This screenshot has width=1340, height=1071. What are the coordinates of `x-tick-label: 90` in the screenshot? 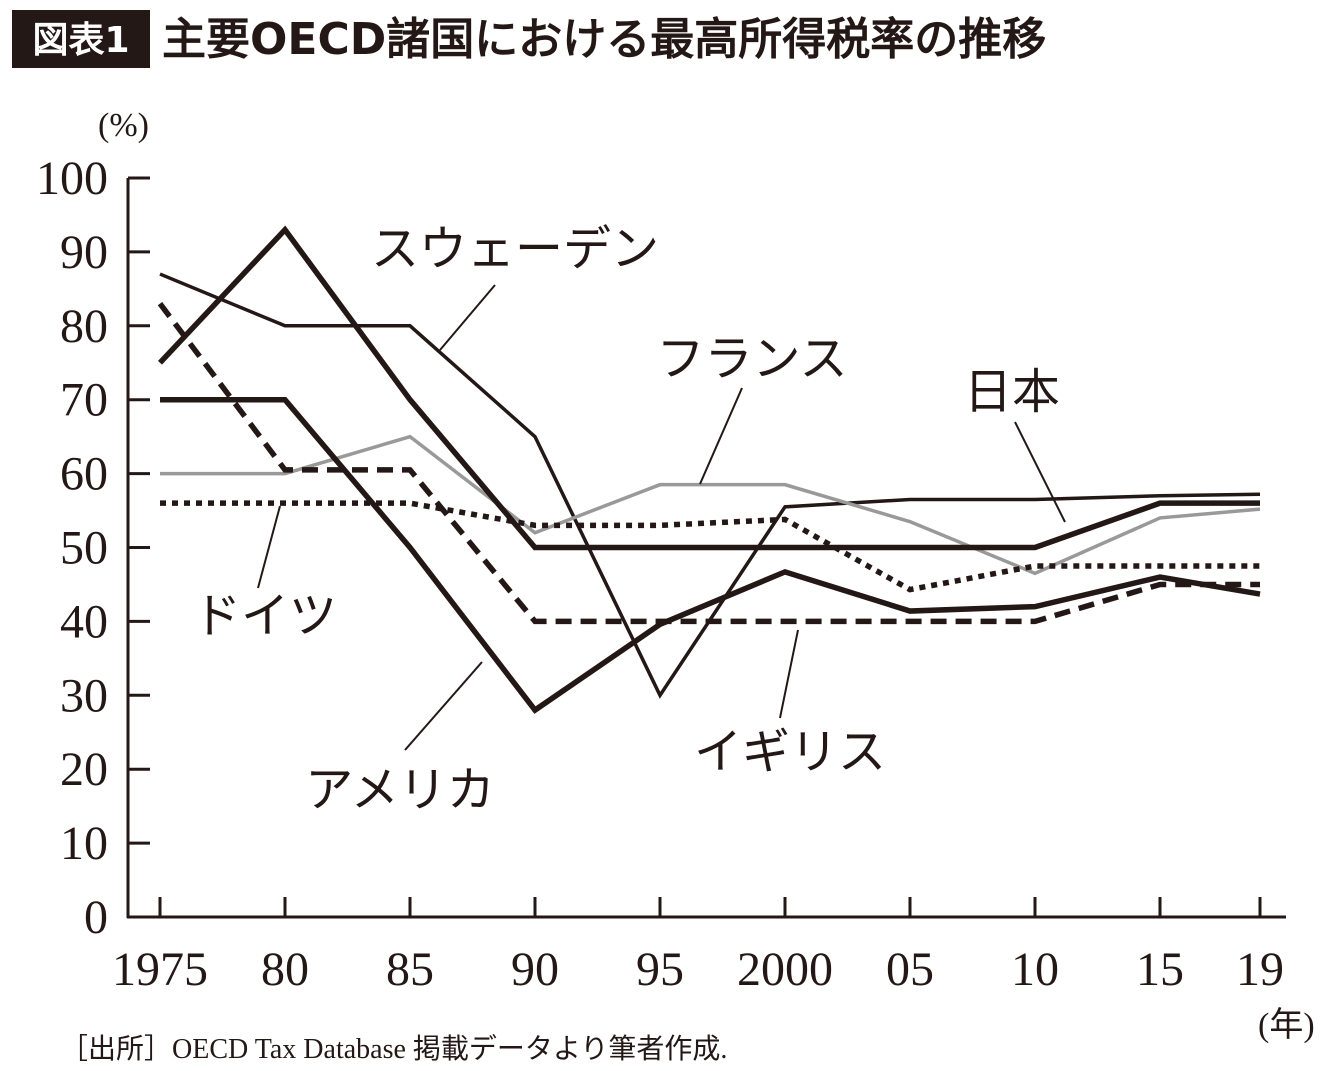 It's located at (535, 969).